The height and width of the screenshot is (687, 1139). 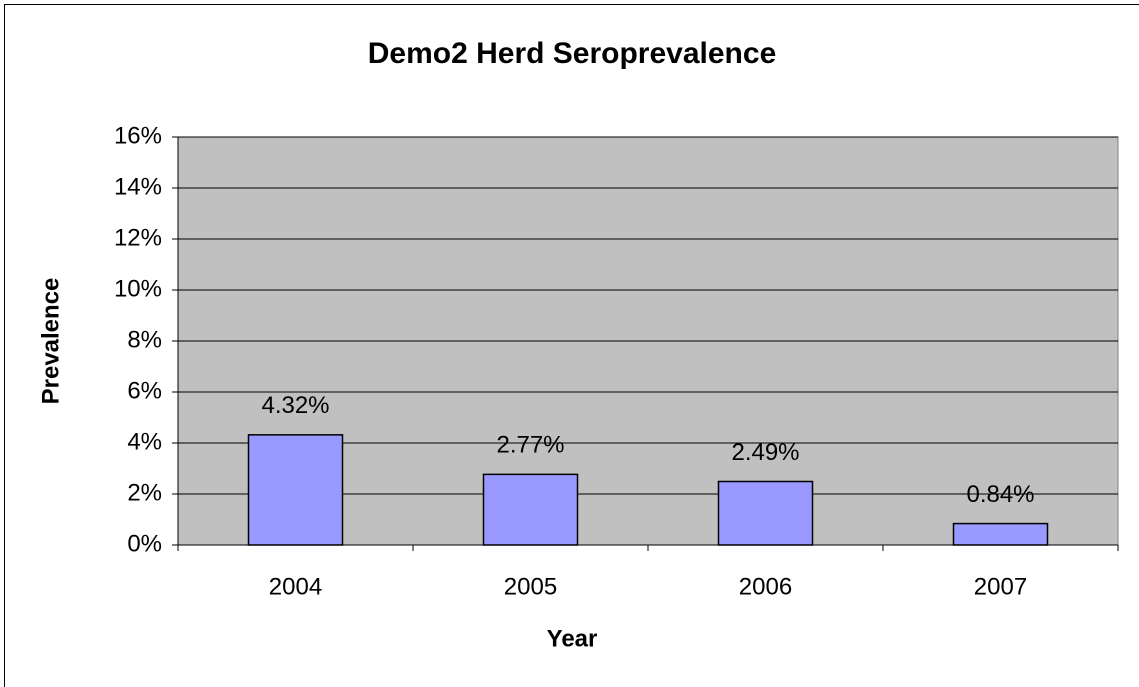 I want to click on x-tick-label: 2005, so click(x=530, y=586).